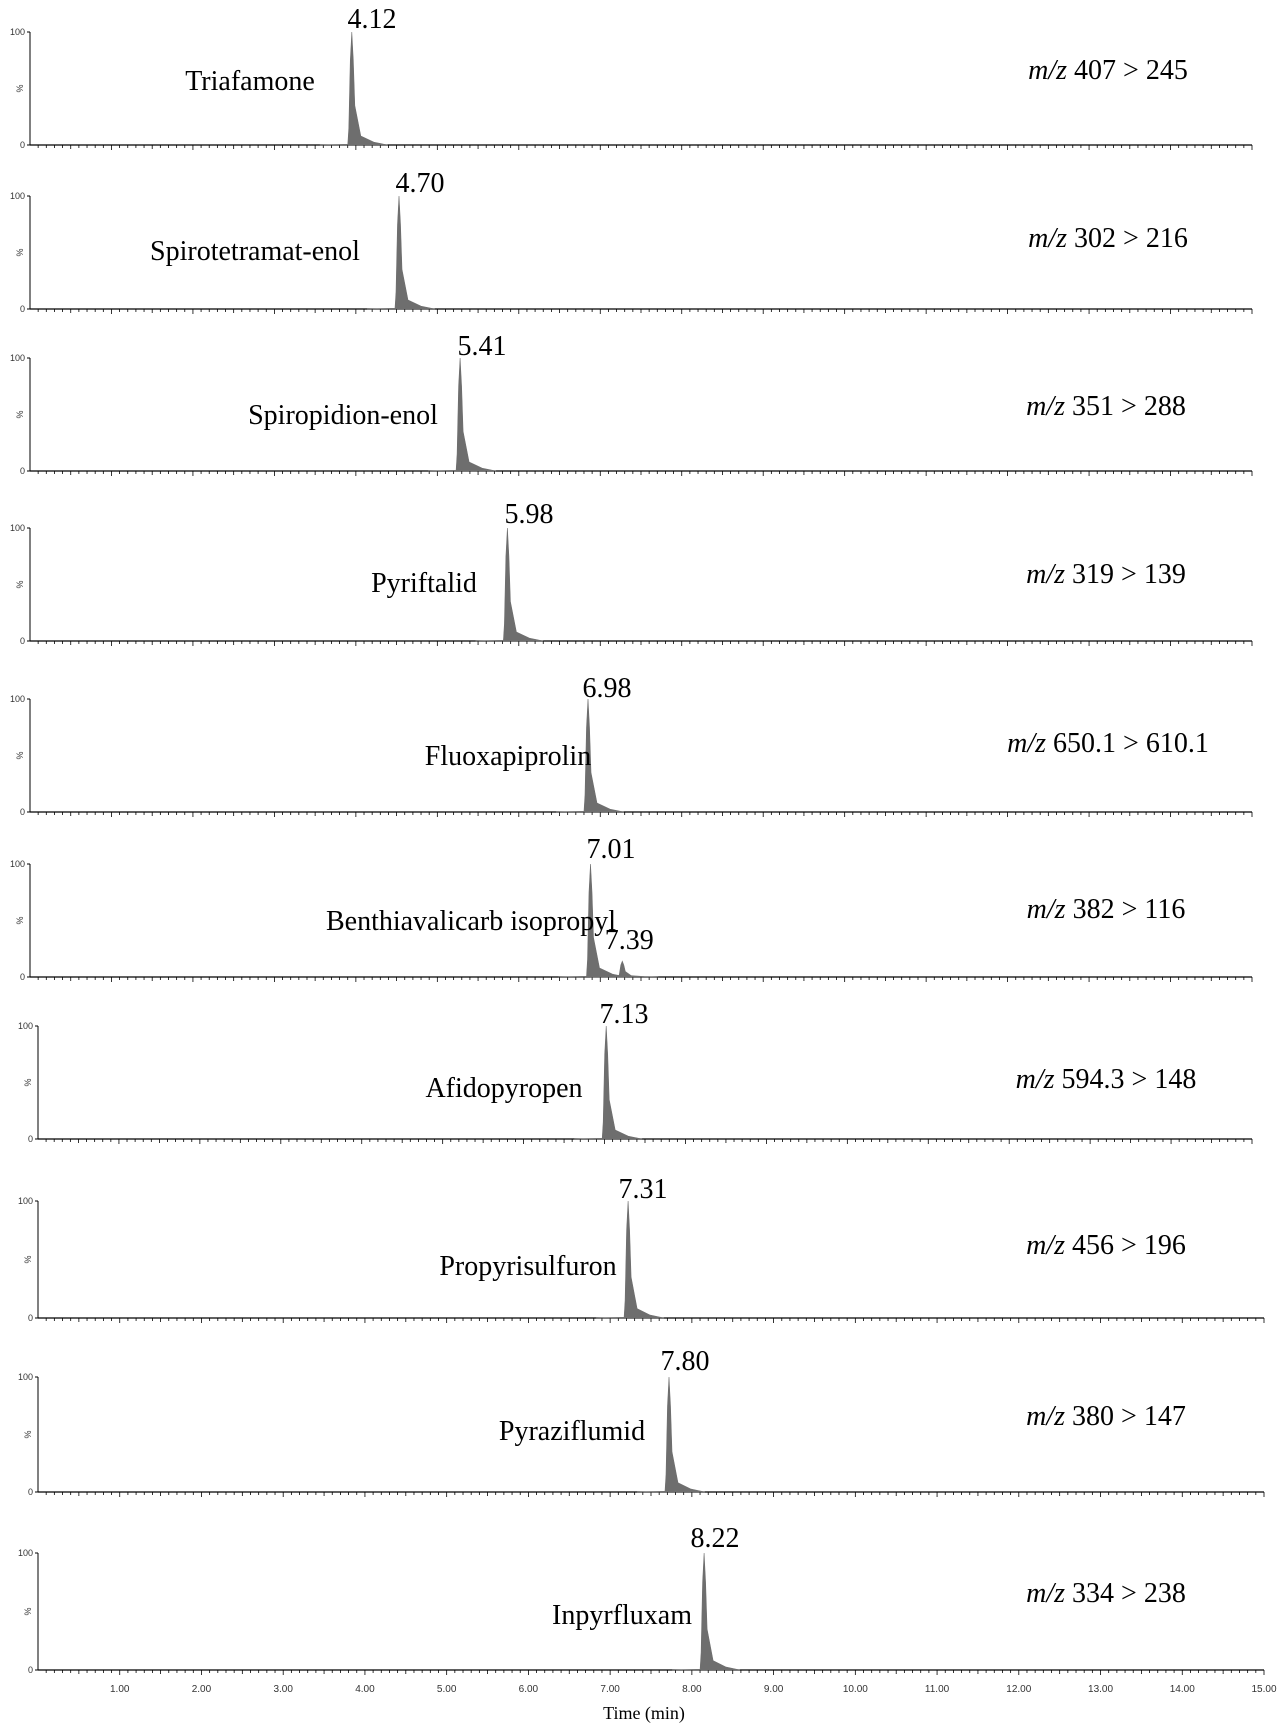 This screenshot has width=1287, height=1728. Describe the element at coordinates (631, 745) in the screenshot. I see `panel-fluoxapiprolin: 100% 0 6.98 Fluoxapiprolin m/z 650.1 > 610.1` at that location.